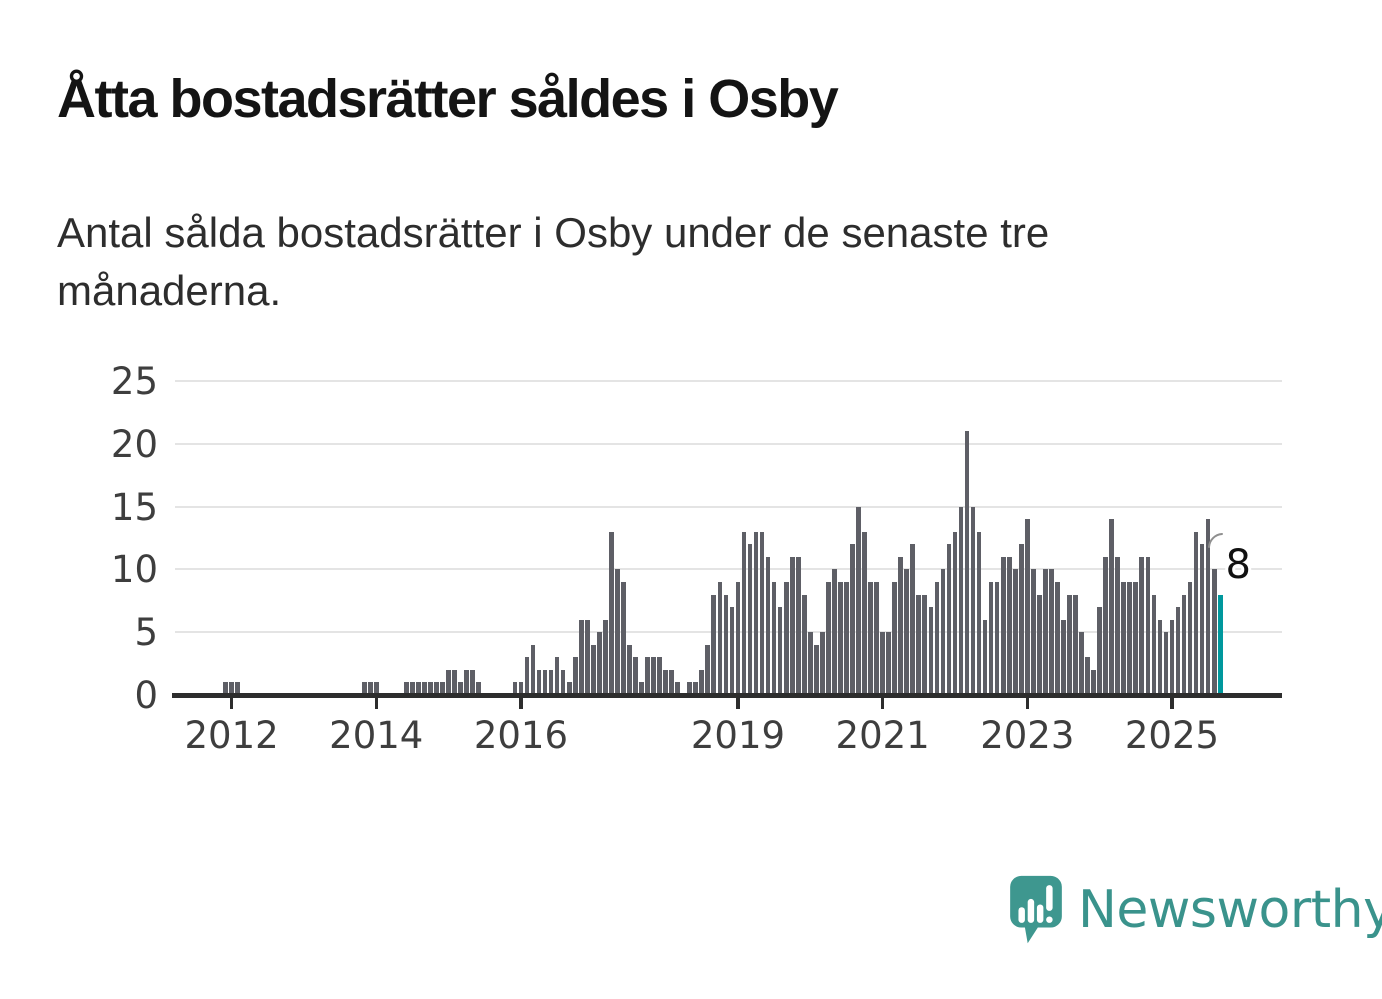  Describe the element at coordinates (1238, 564) in the screenshot. I see `last-bar-value-label: 8` at that location.